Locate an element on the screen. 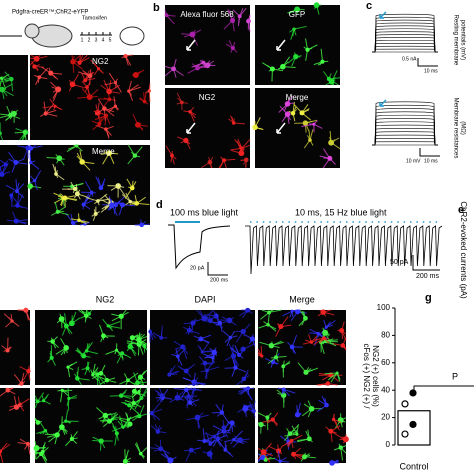 This screenshot has width=474, height=474. label: 10 ms, 15 Hz blue light is located at coordinates (341, 212).